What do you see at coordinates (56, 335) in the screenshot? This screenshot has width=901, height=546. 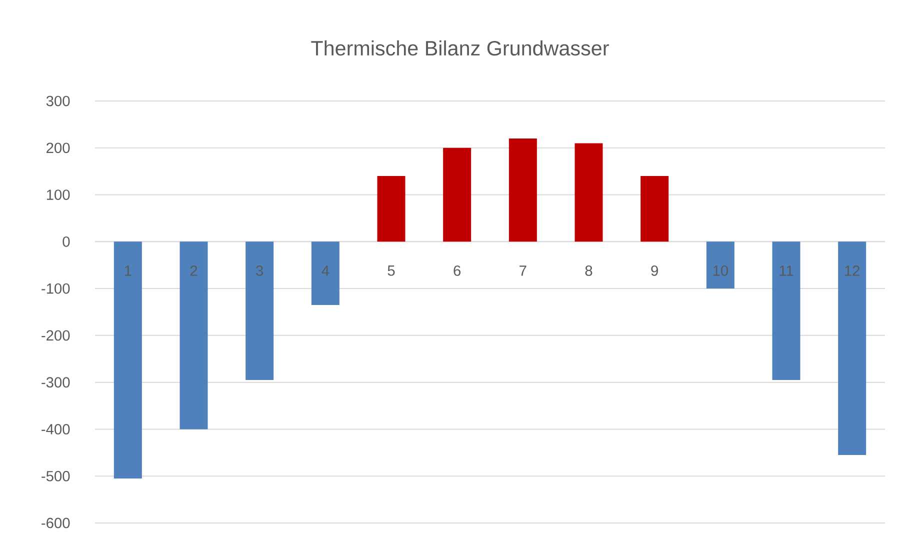 I see `y-tick-label: -200` at bounding box center [56, 335].